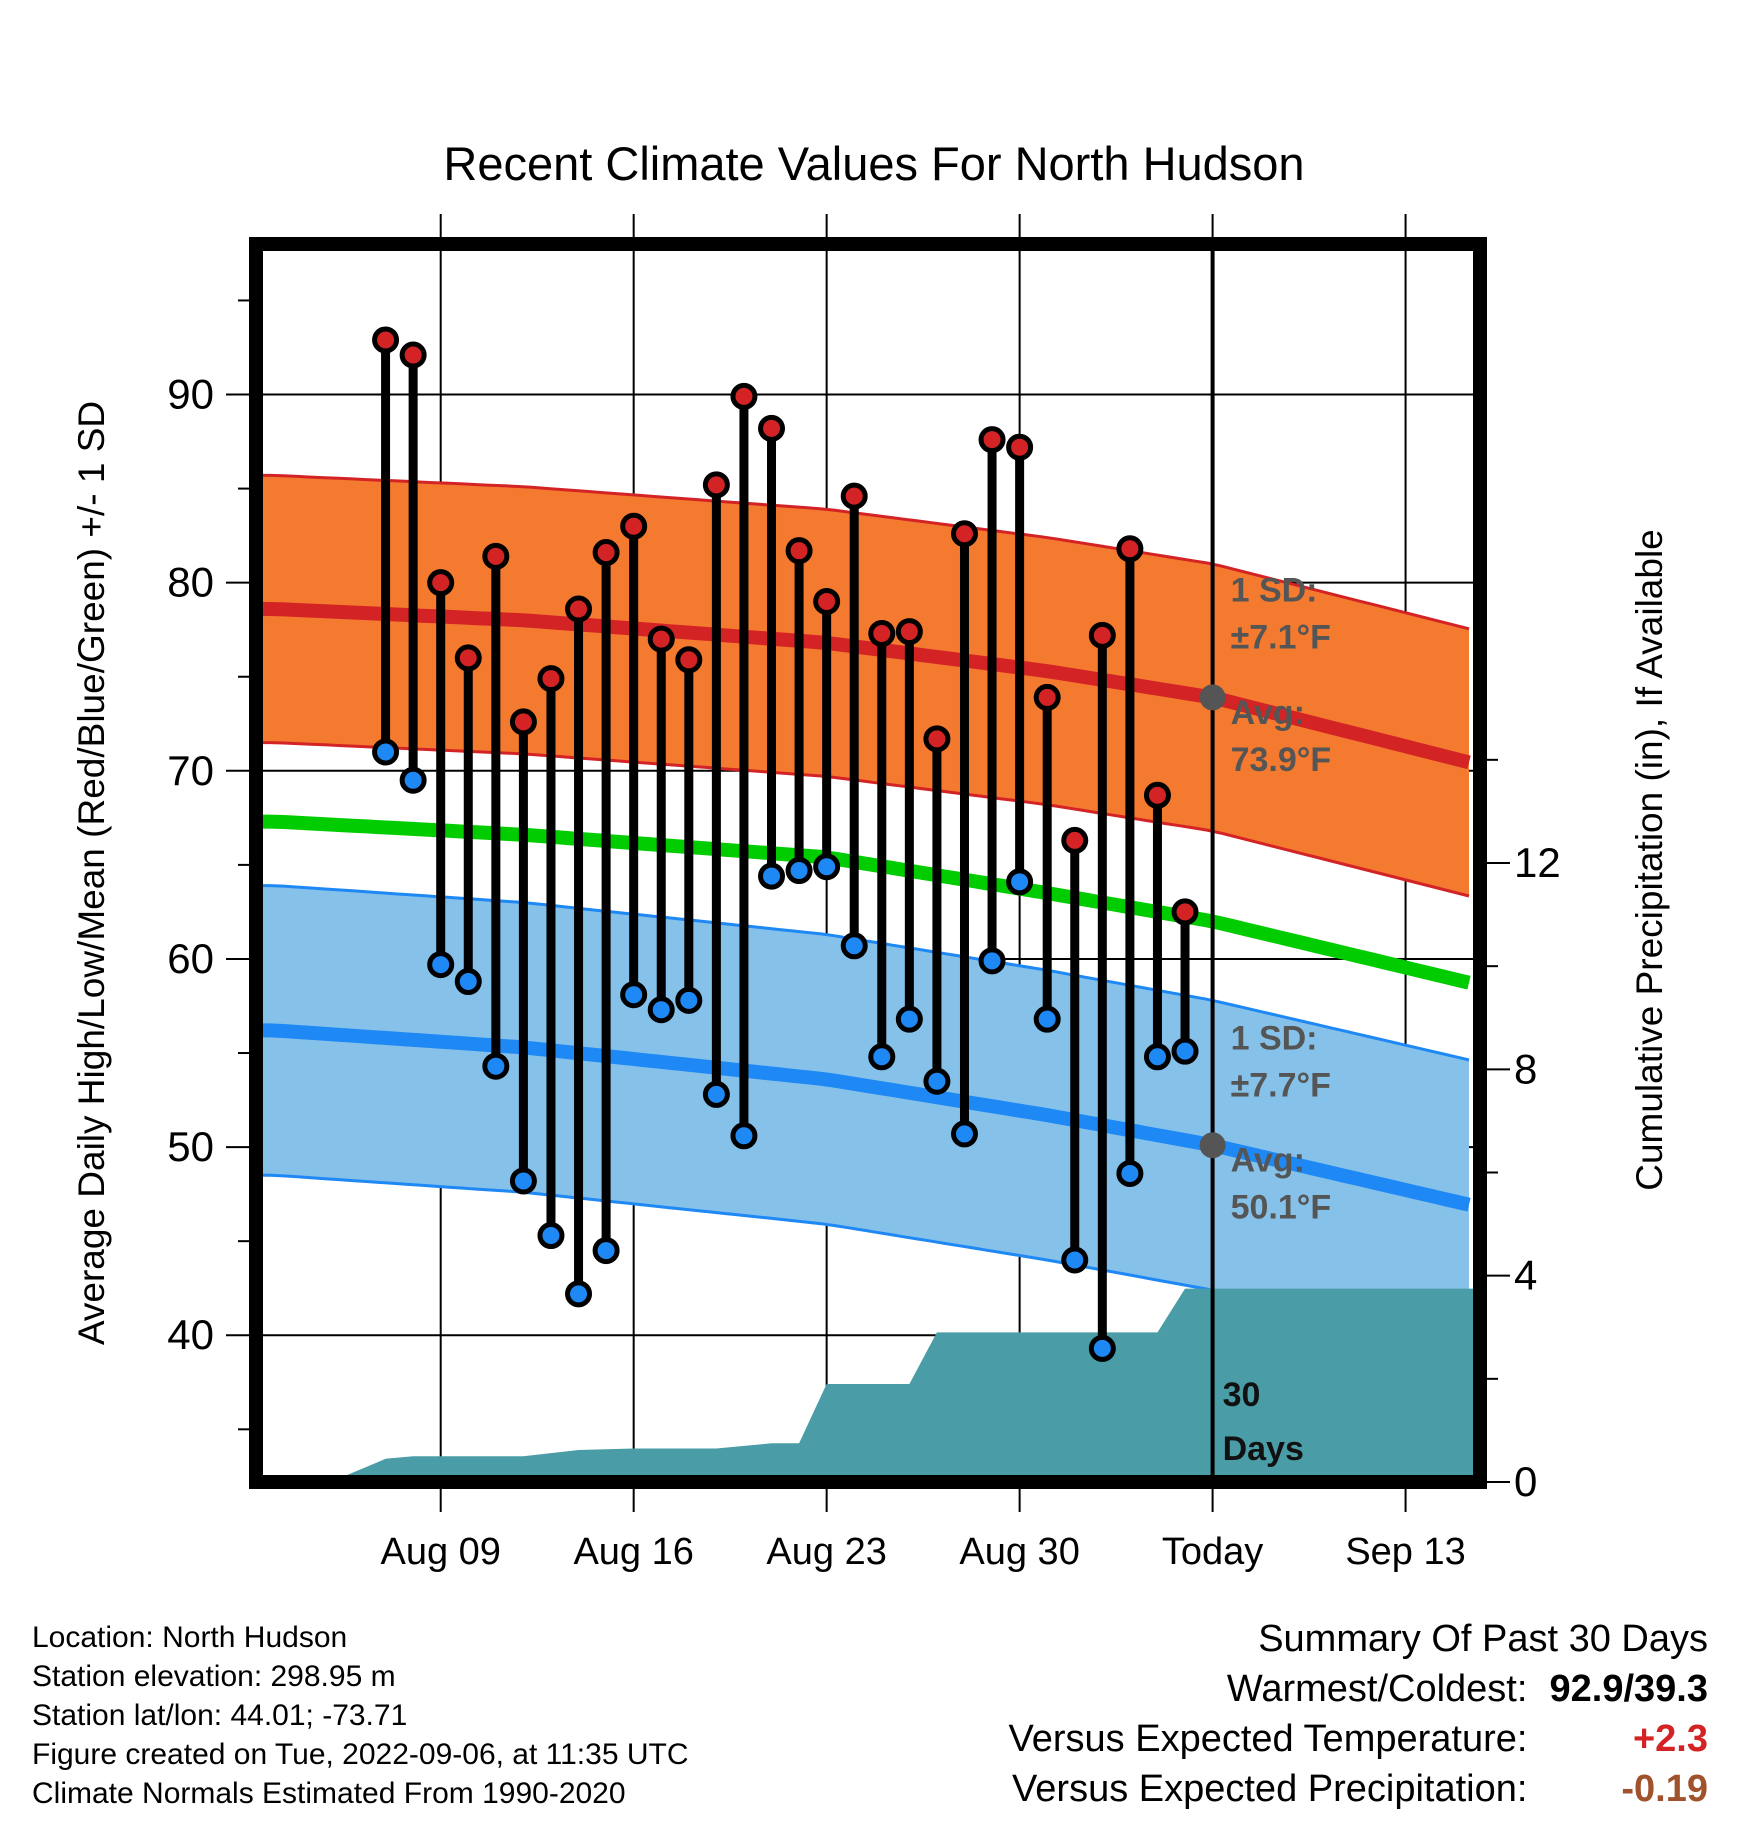 This screenshot has height=1828, width=1748. I want to click on window-label-number: 30, so click(1242, 1395).